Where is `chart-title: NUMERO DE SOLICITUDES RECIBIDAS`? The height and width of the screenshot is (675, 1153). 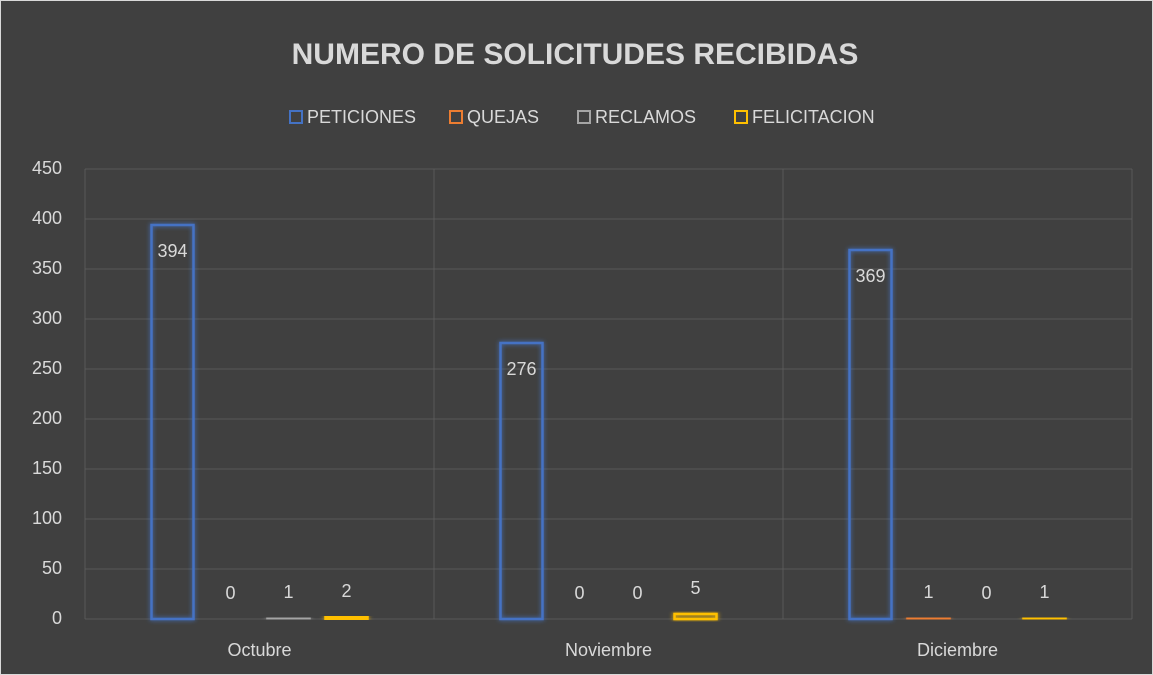 chart-title: NUMERO DE SOLICITUDES RECIBIDAS is located at coordinates (575, 54).